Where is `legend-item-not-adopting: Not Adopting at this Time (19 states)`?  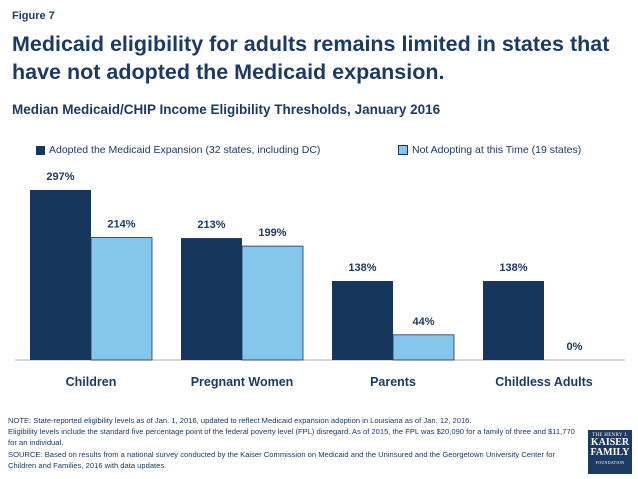
legend-item-not-adopting: Not Adopting at this Time (19 states) is located at coordinates (489, 150).